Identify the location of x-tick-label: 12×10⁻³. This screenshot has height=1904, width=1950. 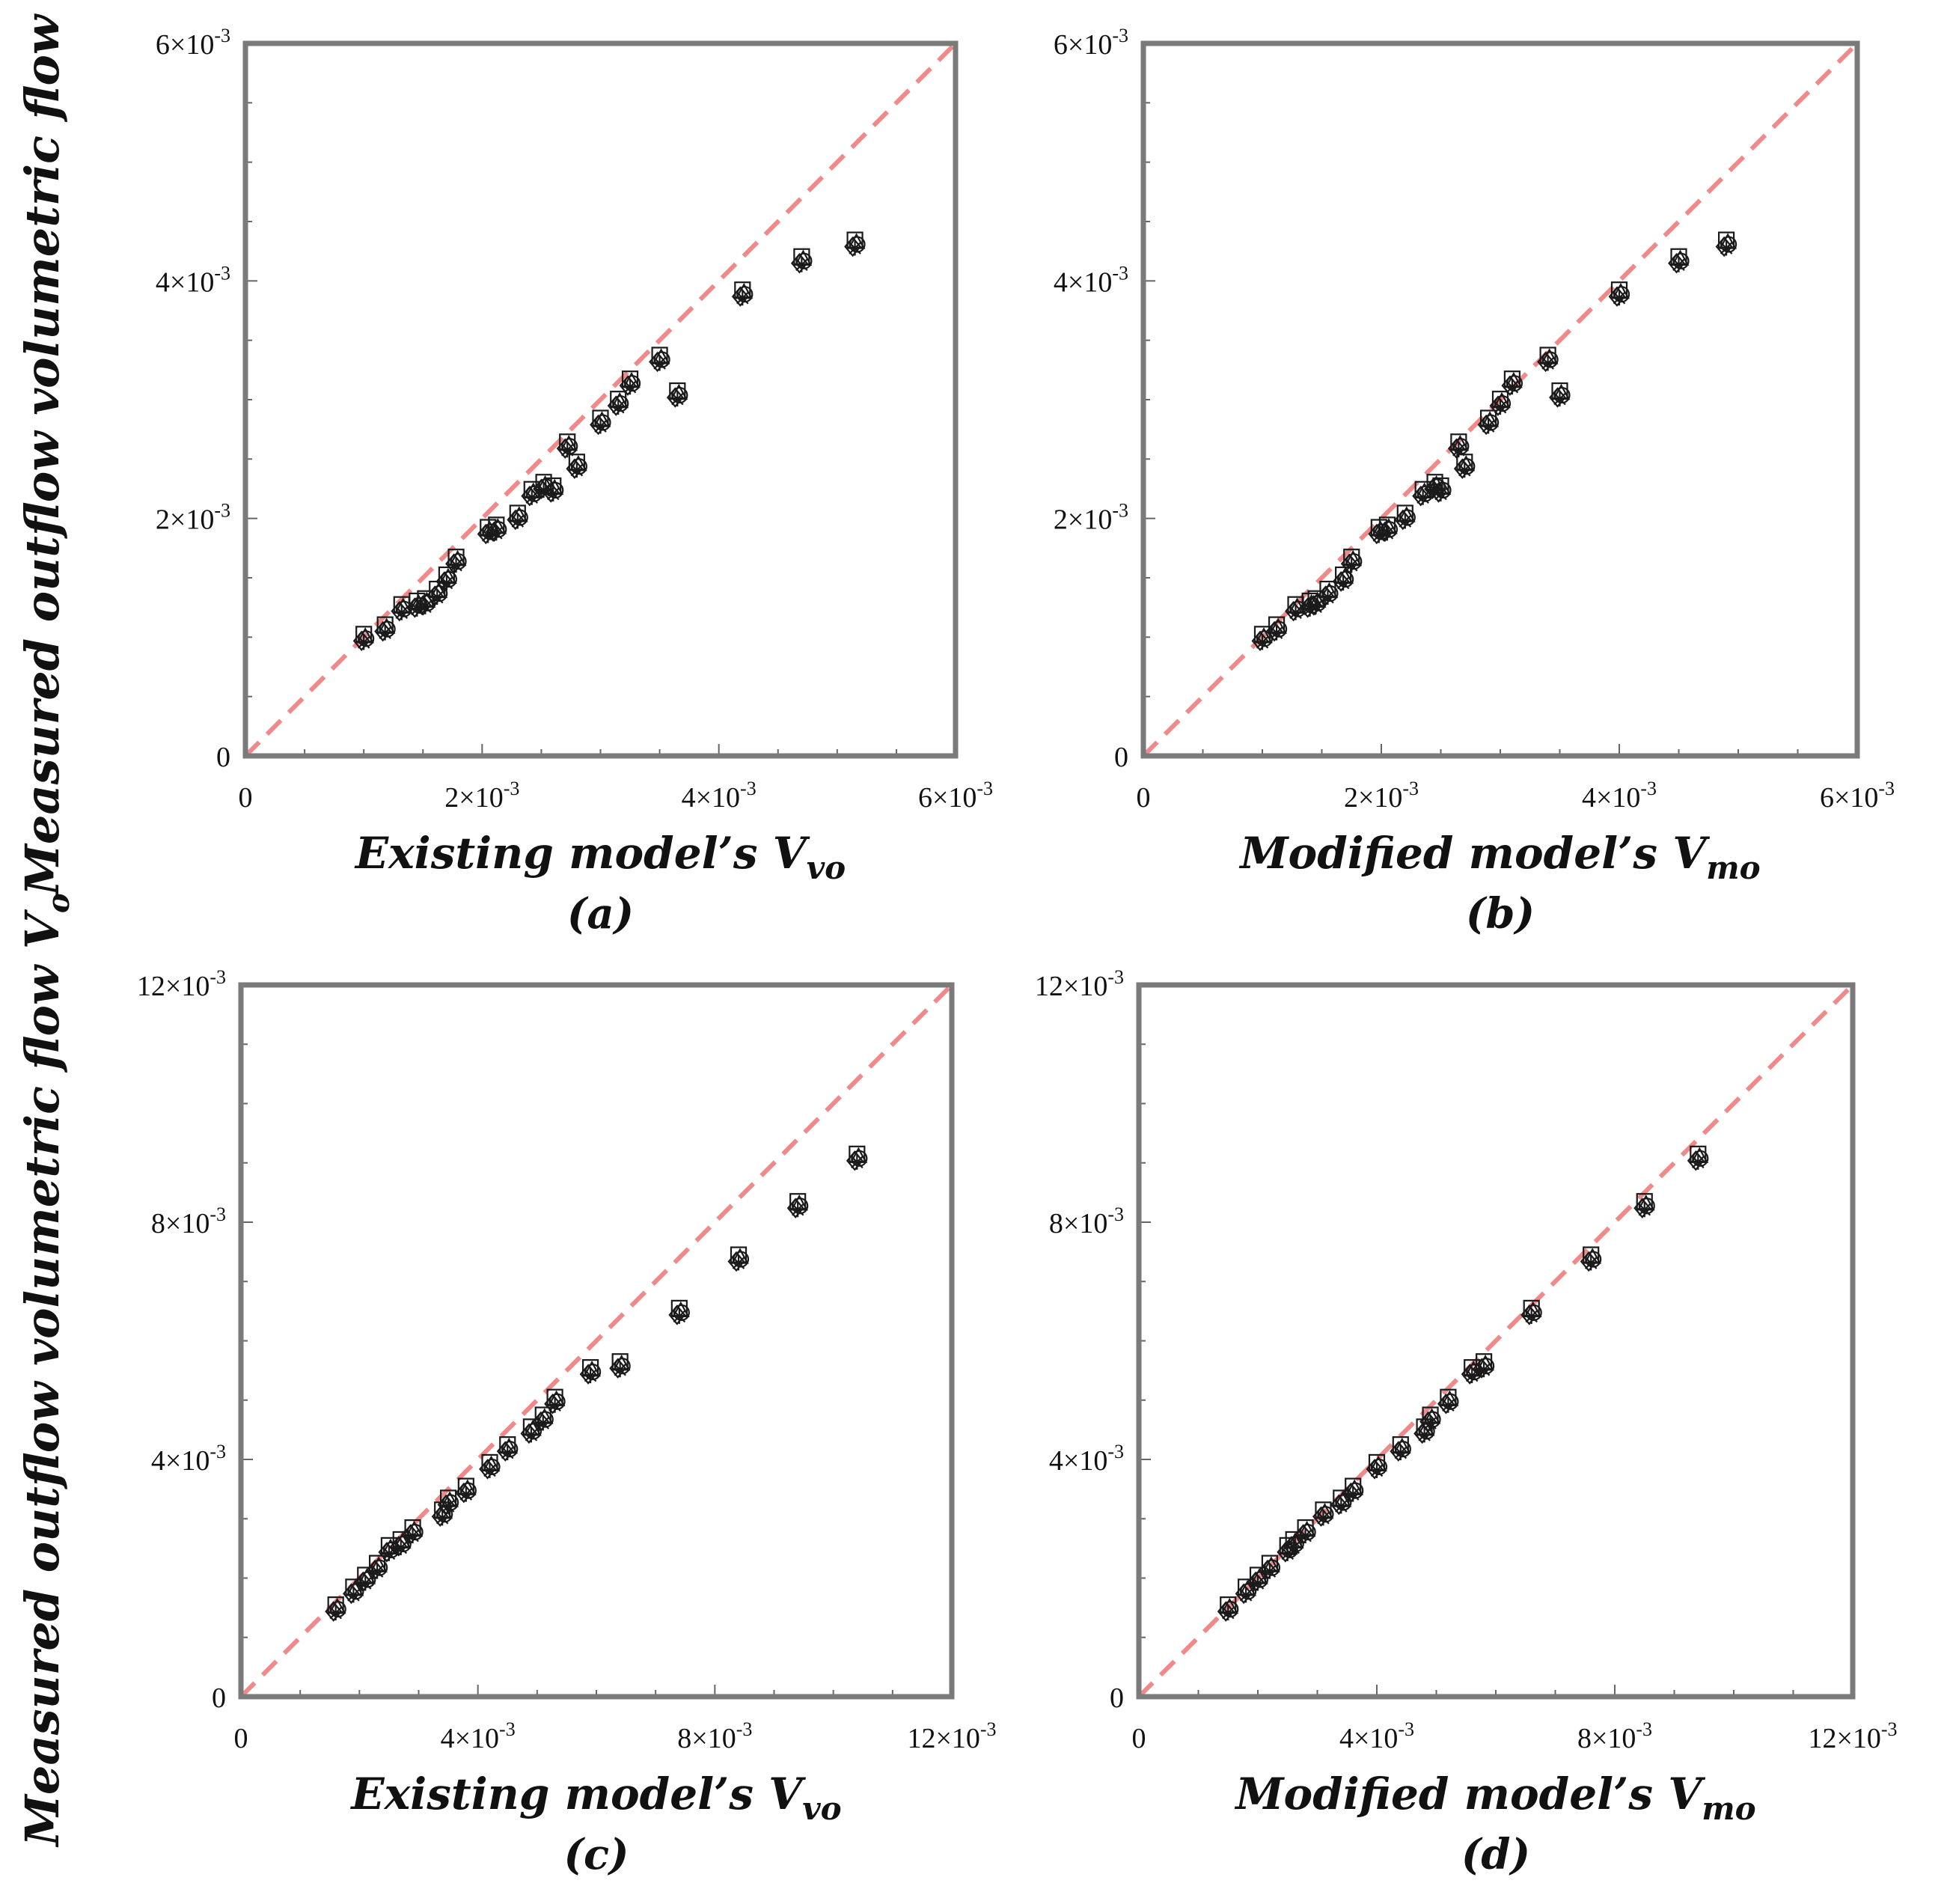
(1853, 1736).